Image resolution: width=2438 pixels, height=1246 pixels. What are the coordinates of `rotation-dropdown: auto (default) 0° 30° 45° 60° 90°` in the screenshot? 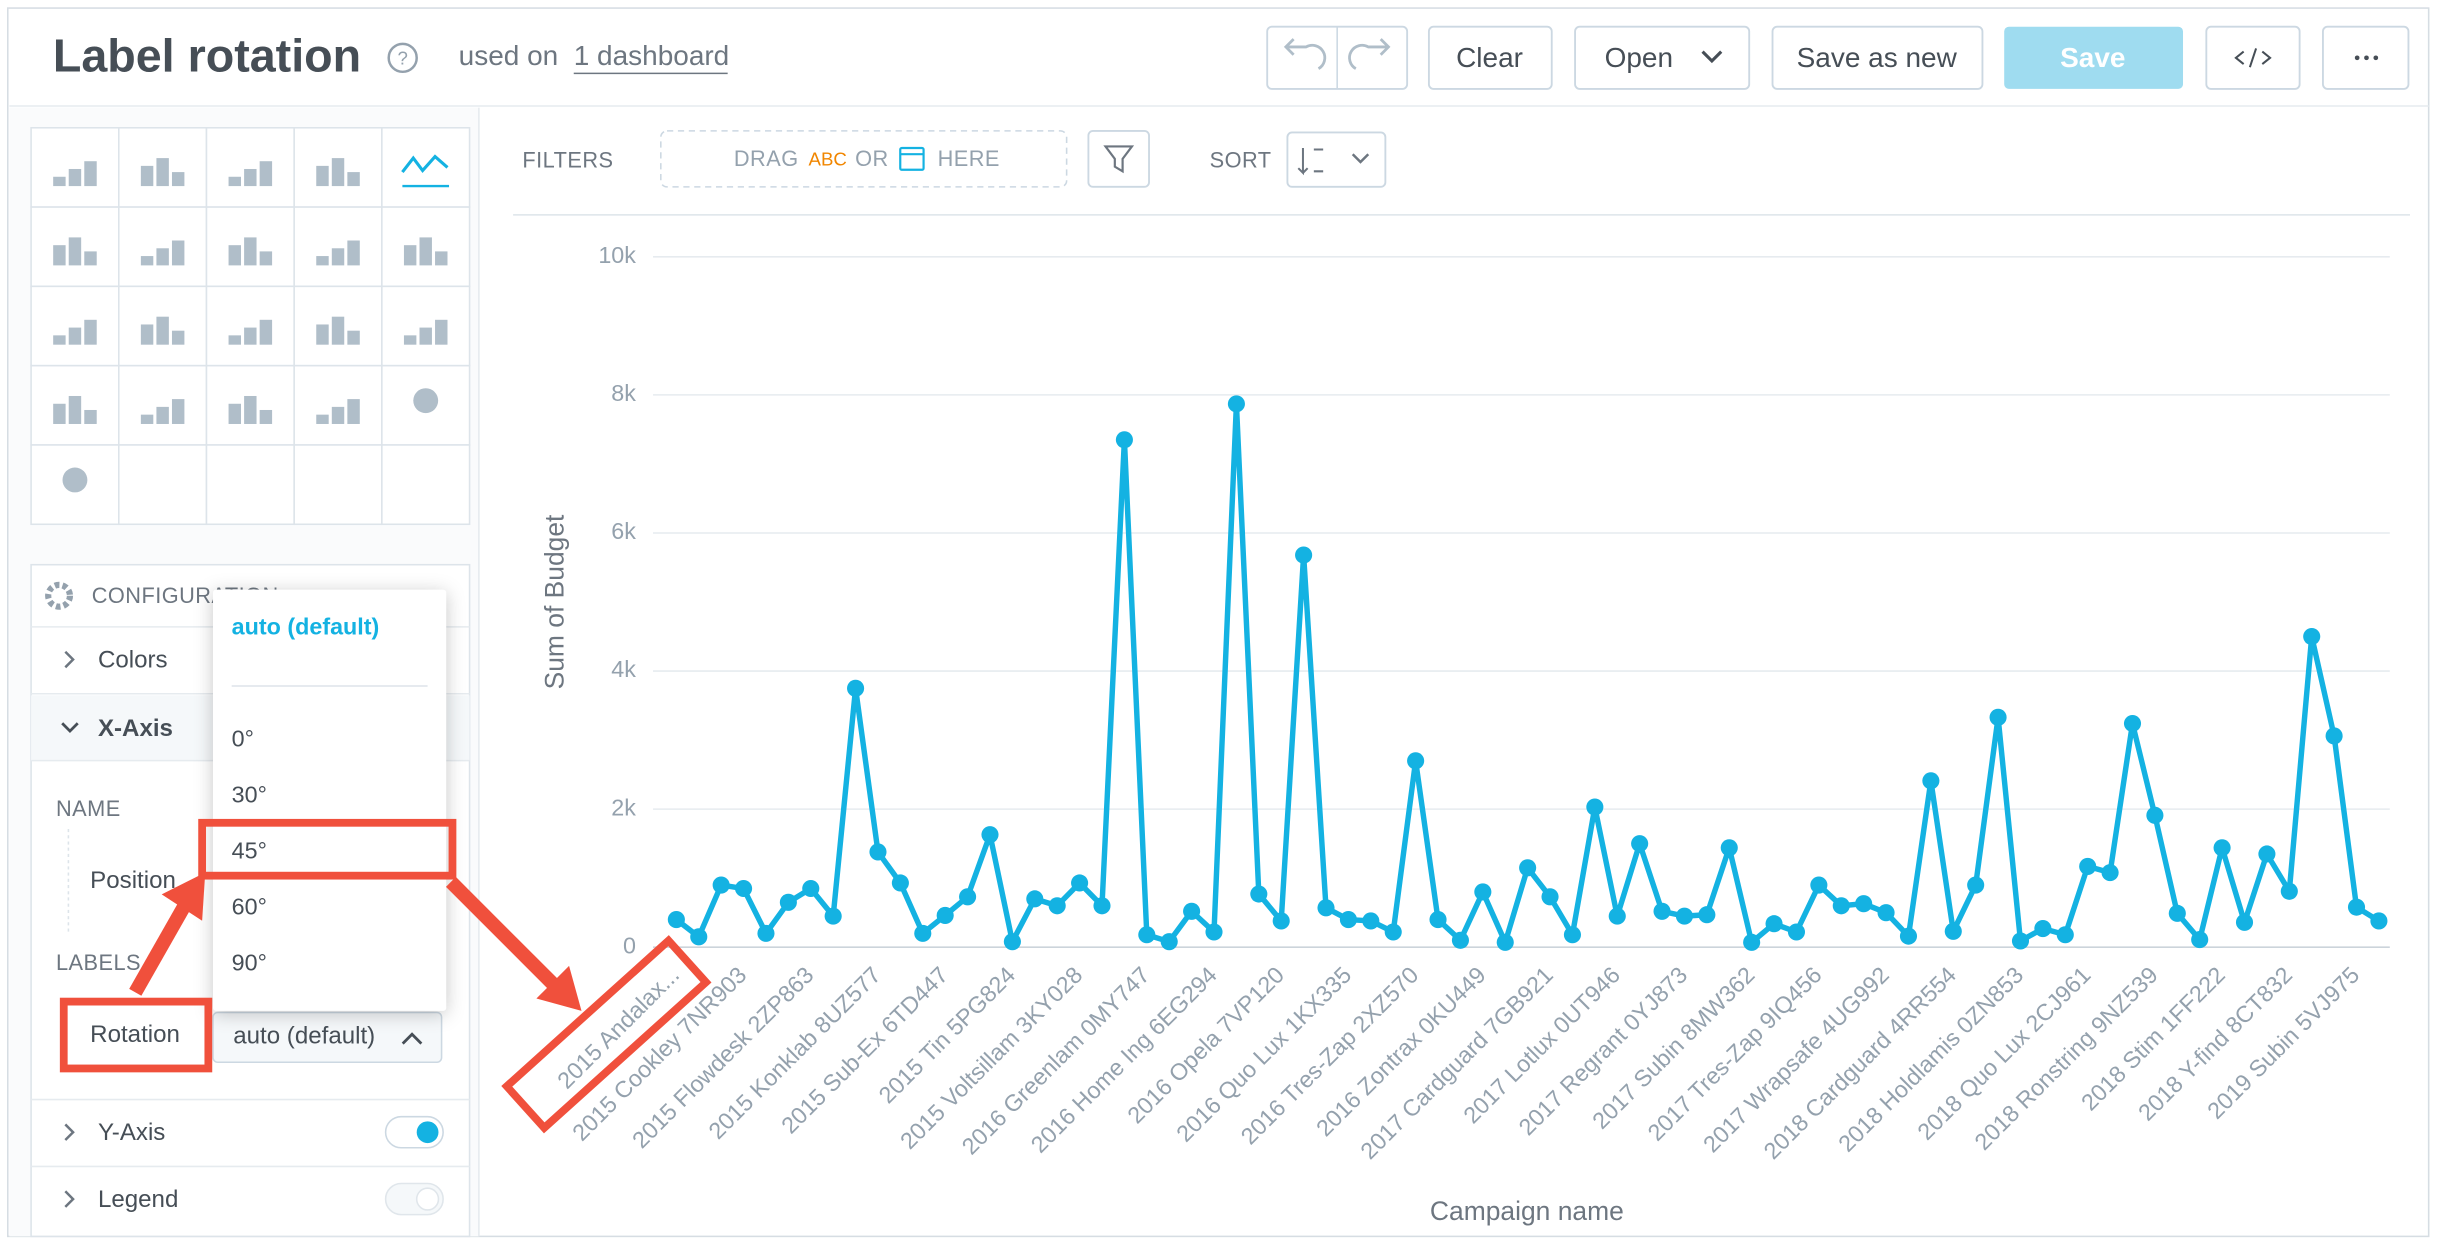 It's located at (330, 800).